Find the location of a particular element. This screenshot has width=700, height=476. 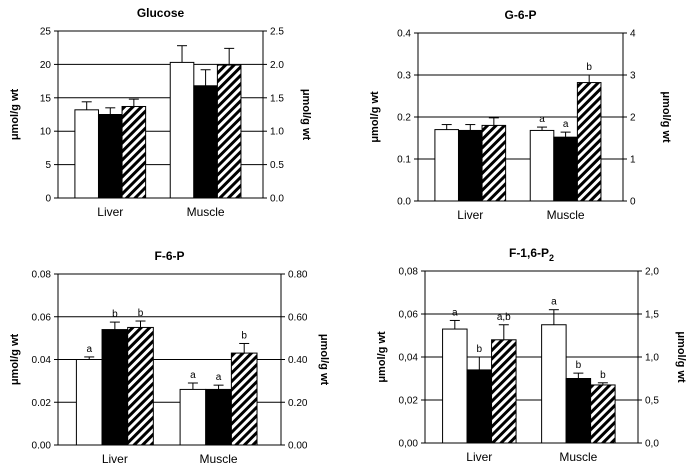

y-tick-label: 0.2 is located at coordinates (404, 118).